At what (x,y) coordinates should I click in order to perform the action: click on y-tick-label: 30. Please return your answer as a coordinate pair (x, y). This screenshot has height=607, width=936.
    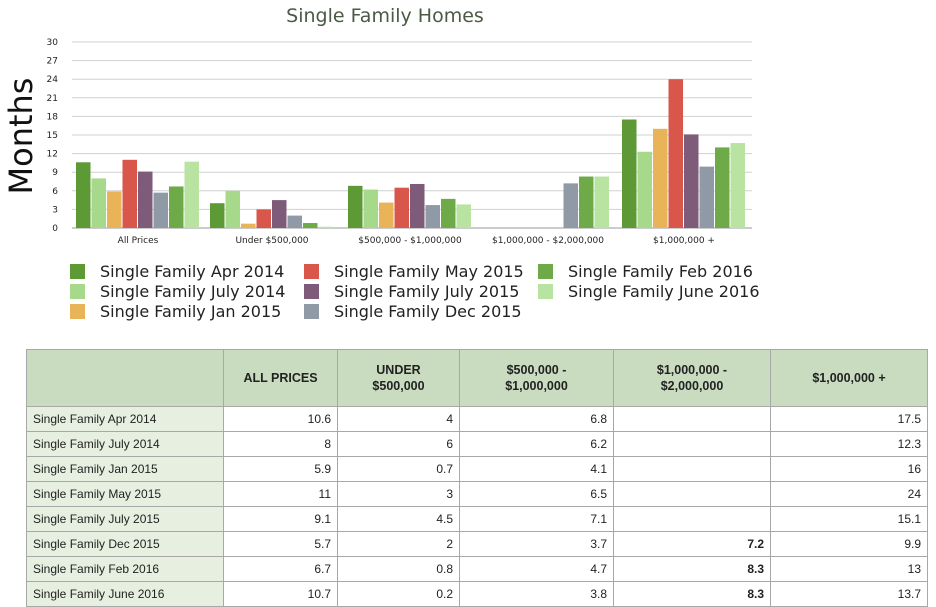
    Looking at the image, I should click on (53, 43).